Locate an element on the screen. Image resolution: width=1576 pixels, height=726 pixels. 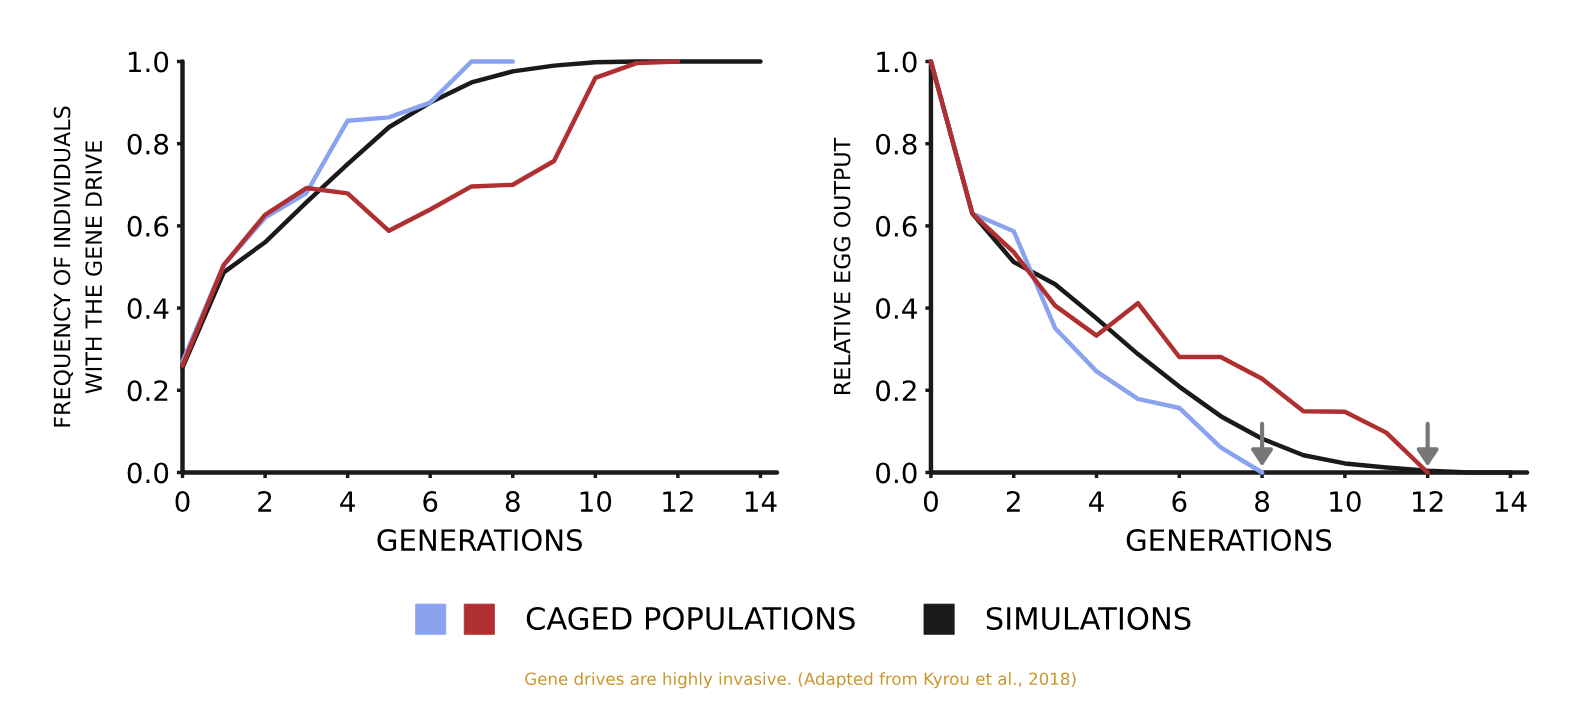
y-axis-title: FREQUENCY OF INDIVIDUALS WITH THE GENE DRIVE is located at coordinates (78, 266).